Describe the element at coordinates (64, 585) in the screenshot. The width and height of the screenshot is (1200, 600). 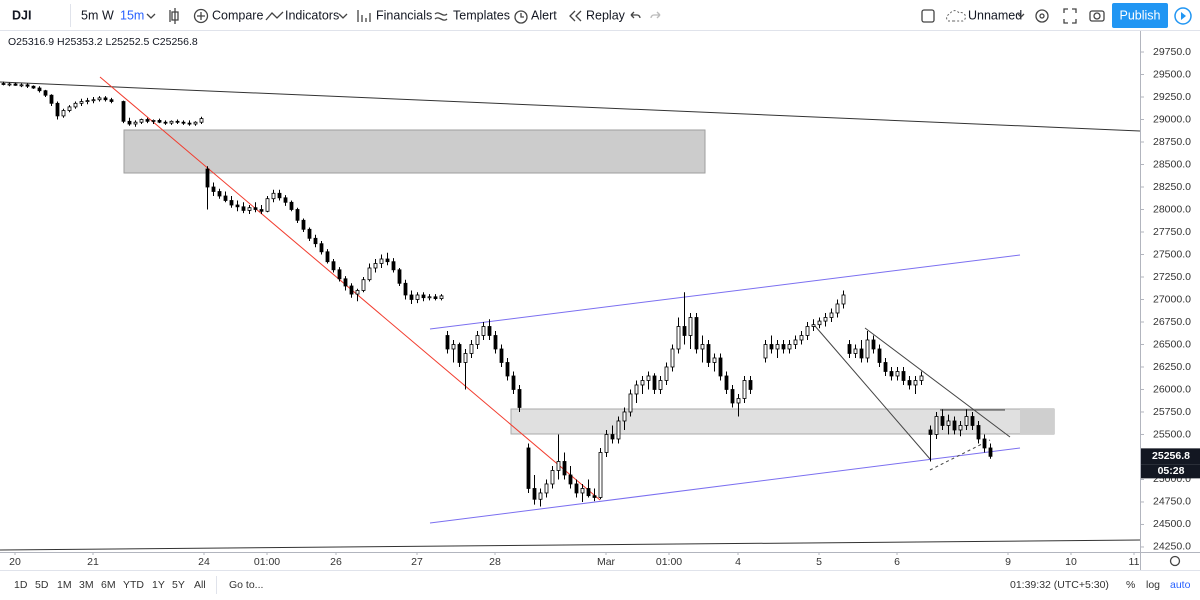
I see `range-button: 1M` at that location.